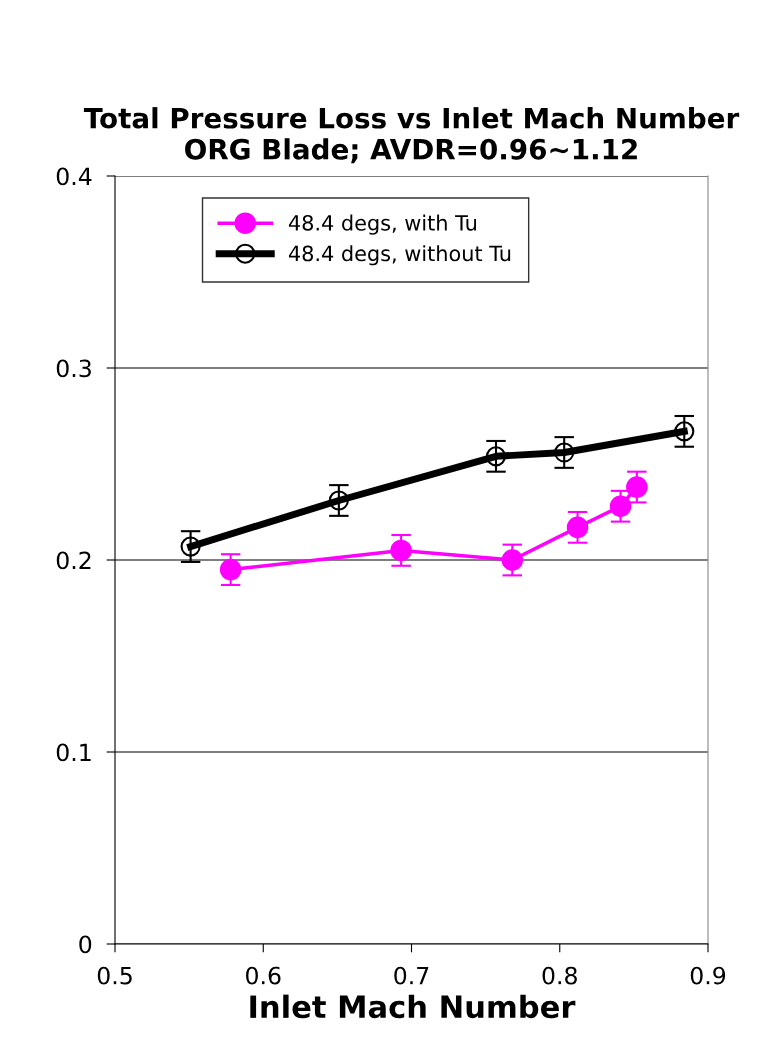 Image resolution: width=772 pixels, height=1061 pixels. What do you see at coordinates (73, 368) in the screenshot?
I see `y-tick-label: 0.3` at bounding box center [73, 368].